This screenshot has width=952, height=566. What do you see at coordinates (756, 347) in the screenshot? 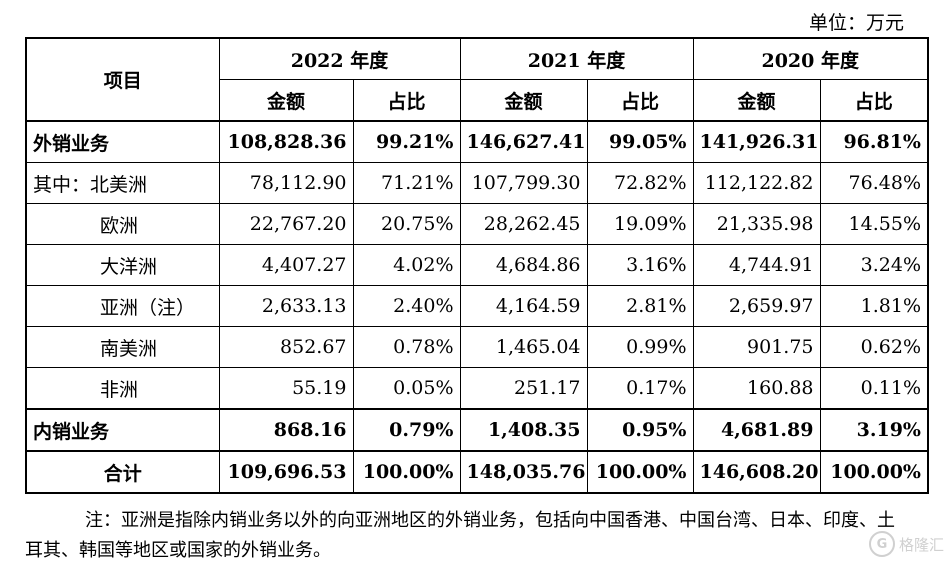
I see `amount-cell: 901.75` at bounding box center [756, 347].